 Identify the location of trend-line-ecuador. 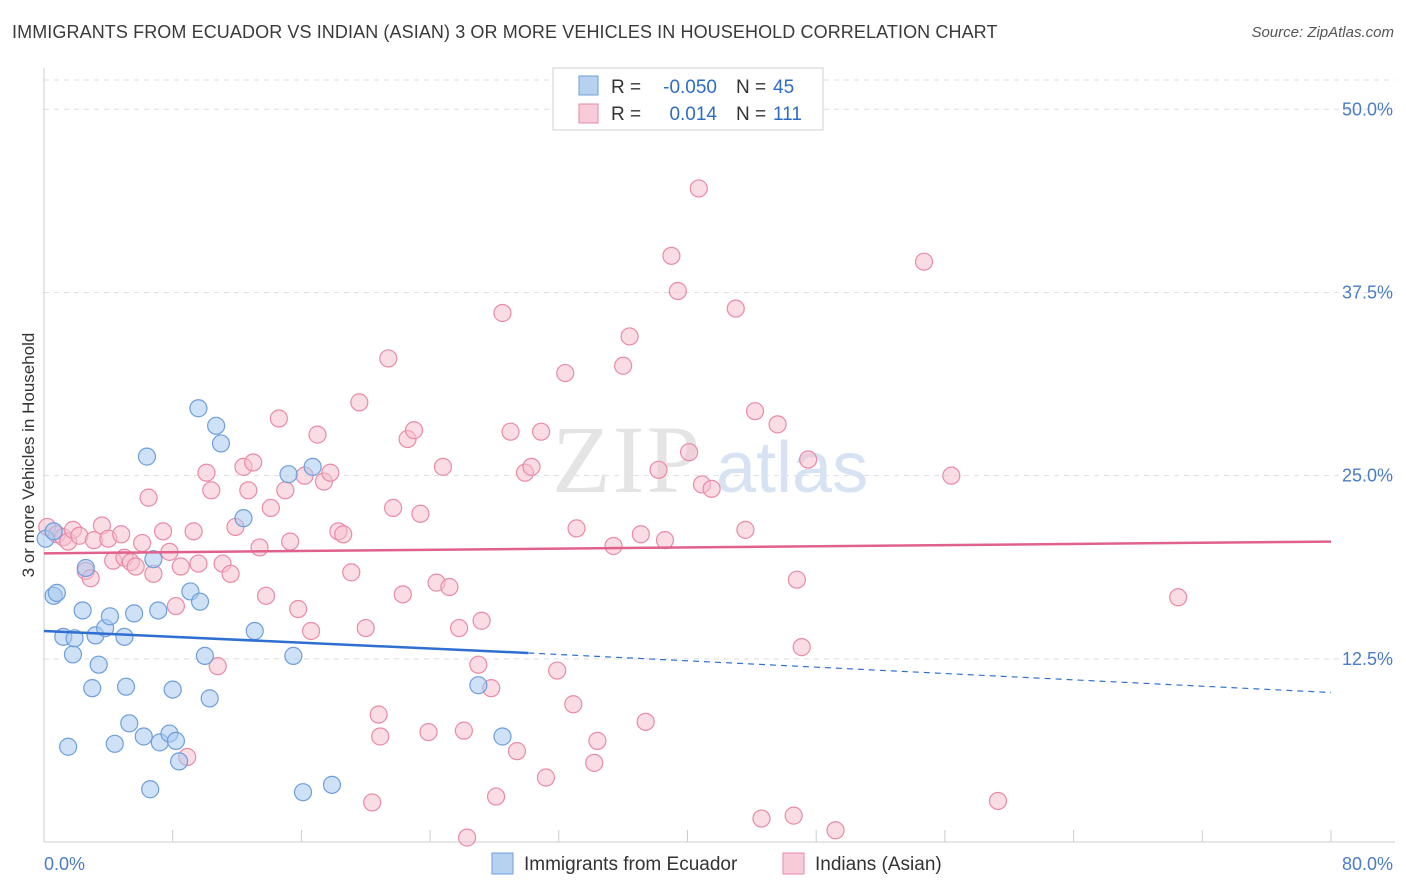
(286, 642).